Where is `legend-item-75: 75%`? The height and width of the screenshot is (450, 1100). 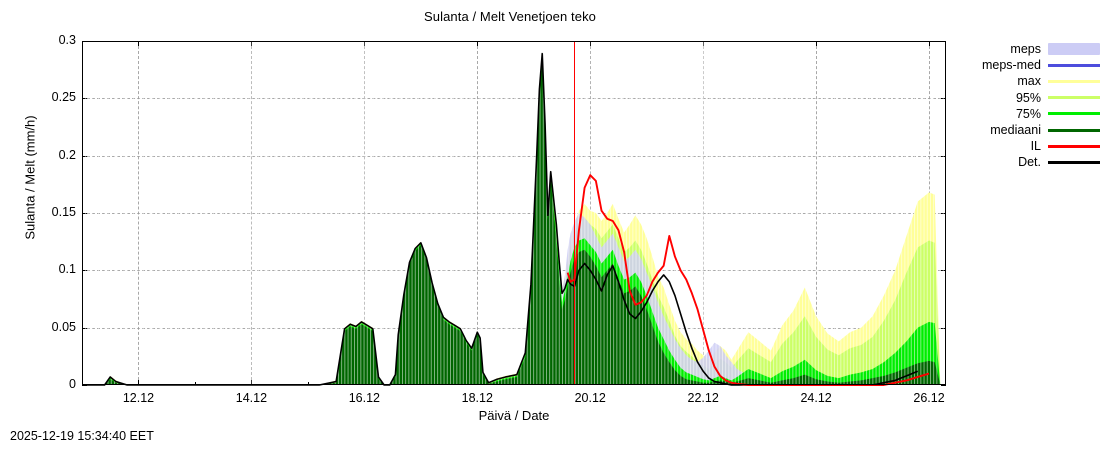 legend-item-75: 75% is located at coordinates (1033, 114).